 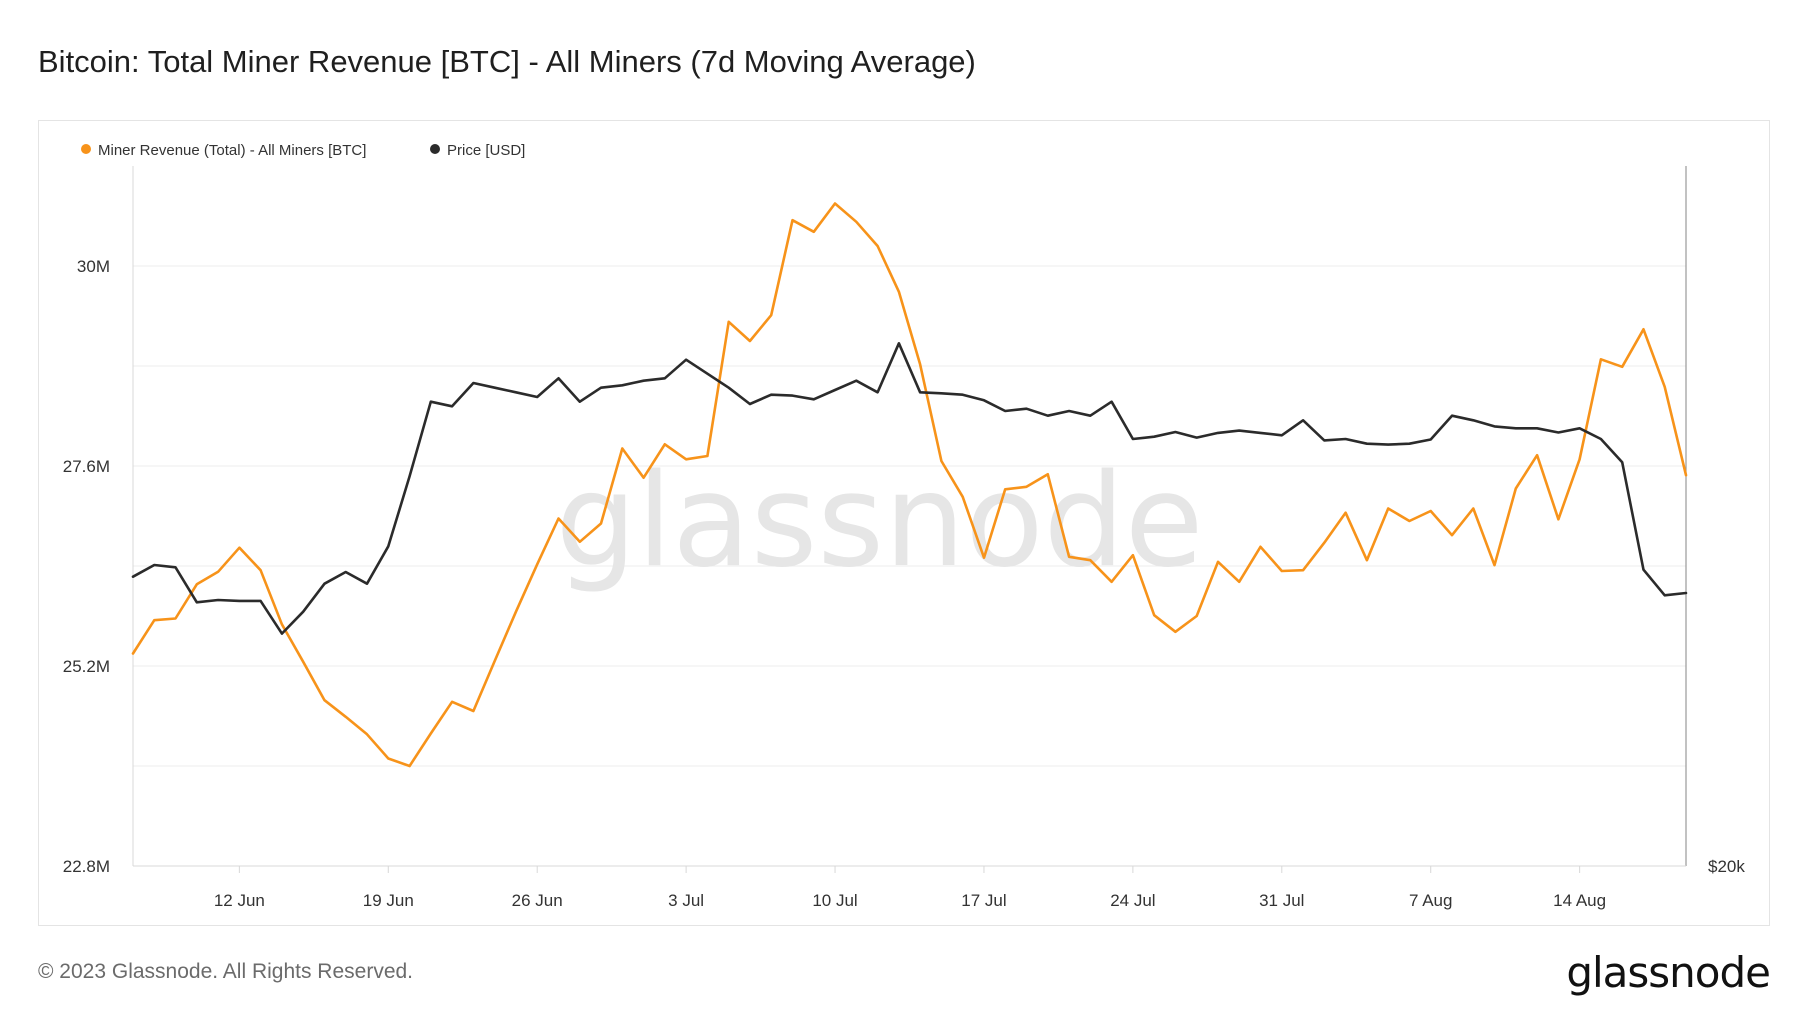 I want to click on x-tick-label: 26 Jun, so click(x=537, y=900).